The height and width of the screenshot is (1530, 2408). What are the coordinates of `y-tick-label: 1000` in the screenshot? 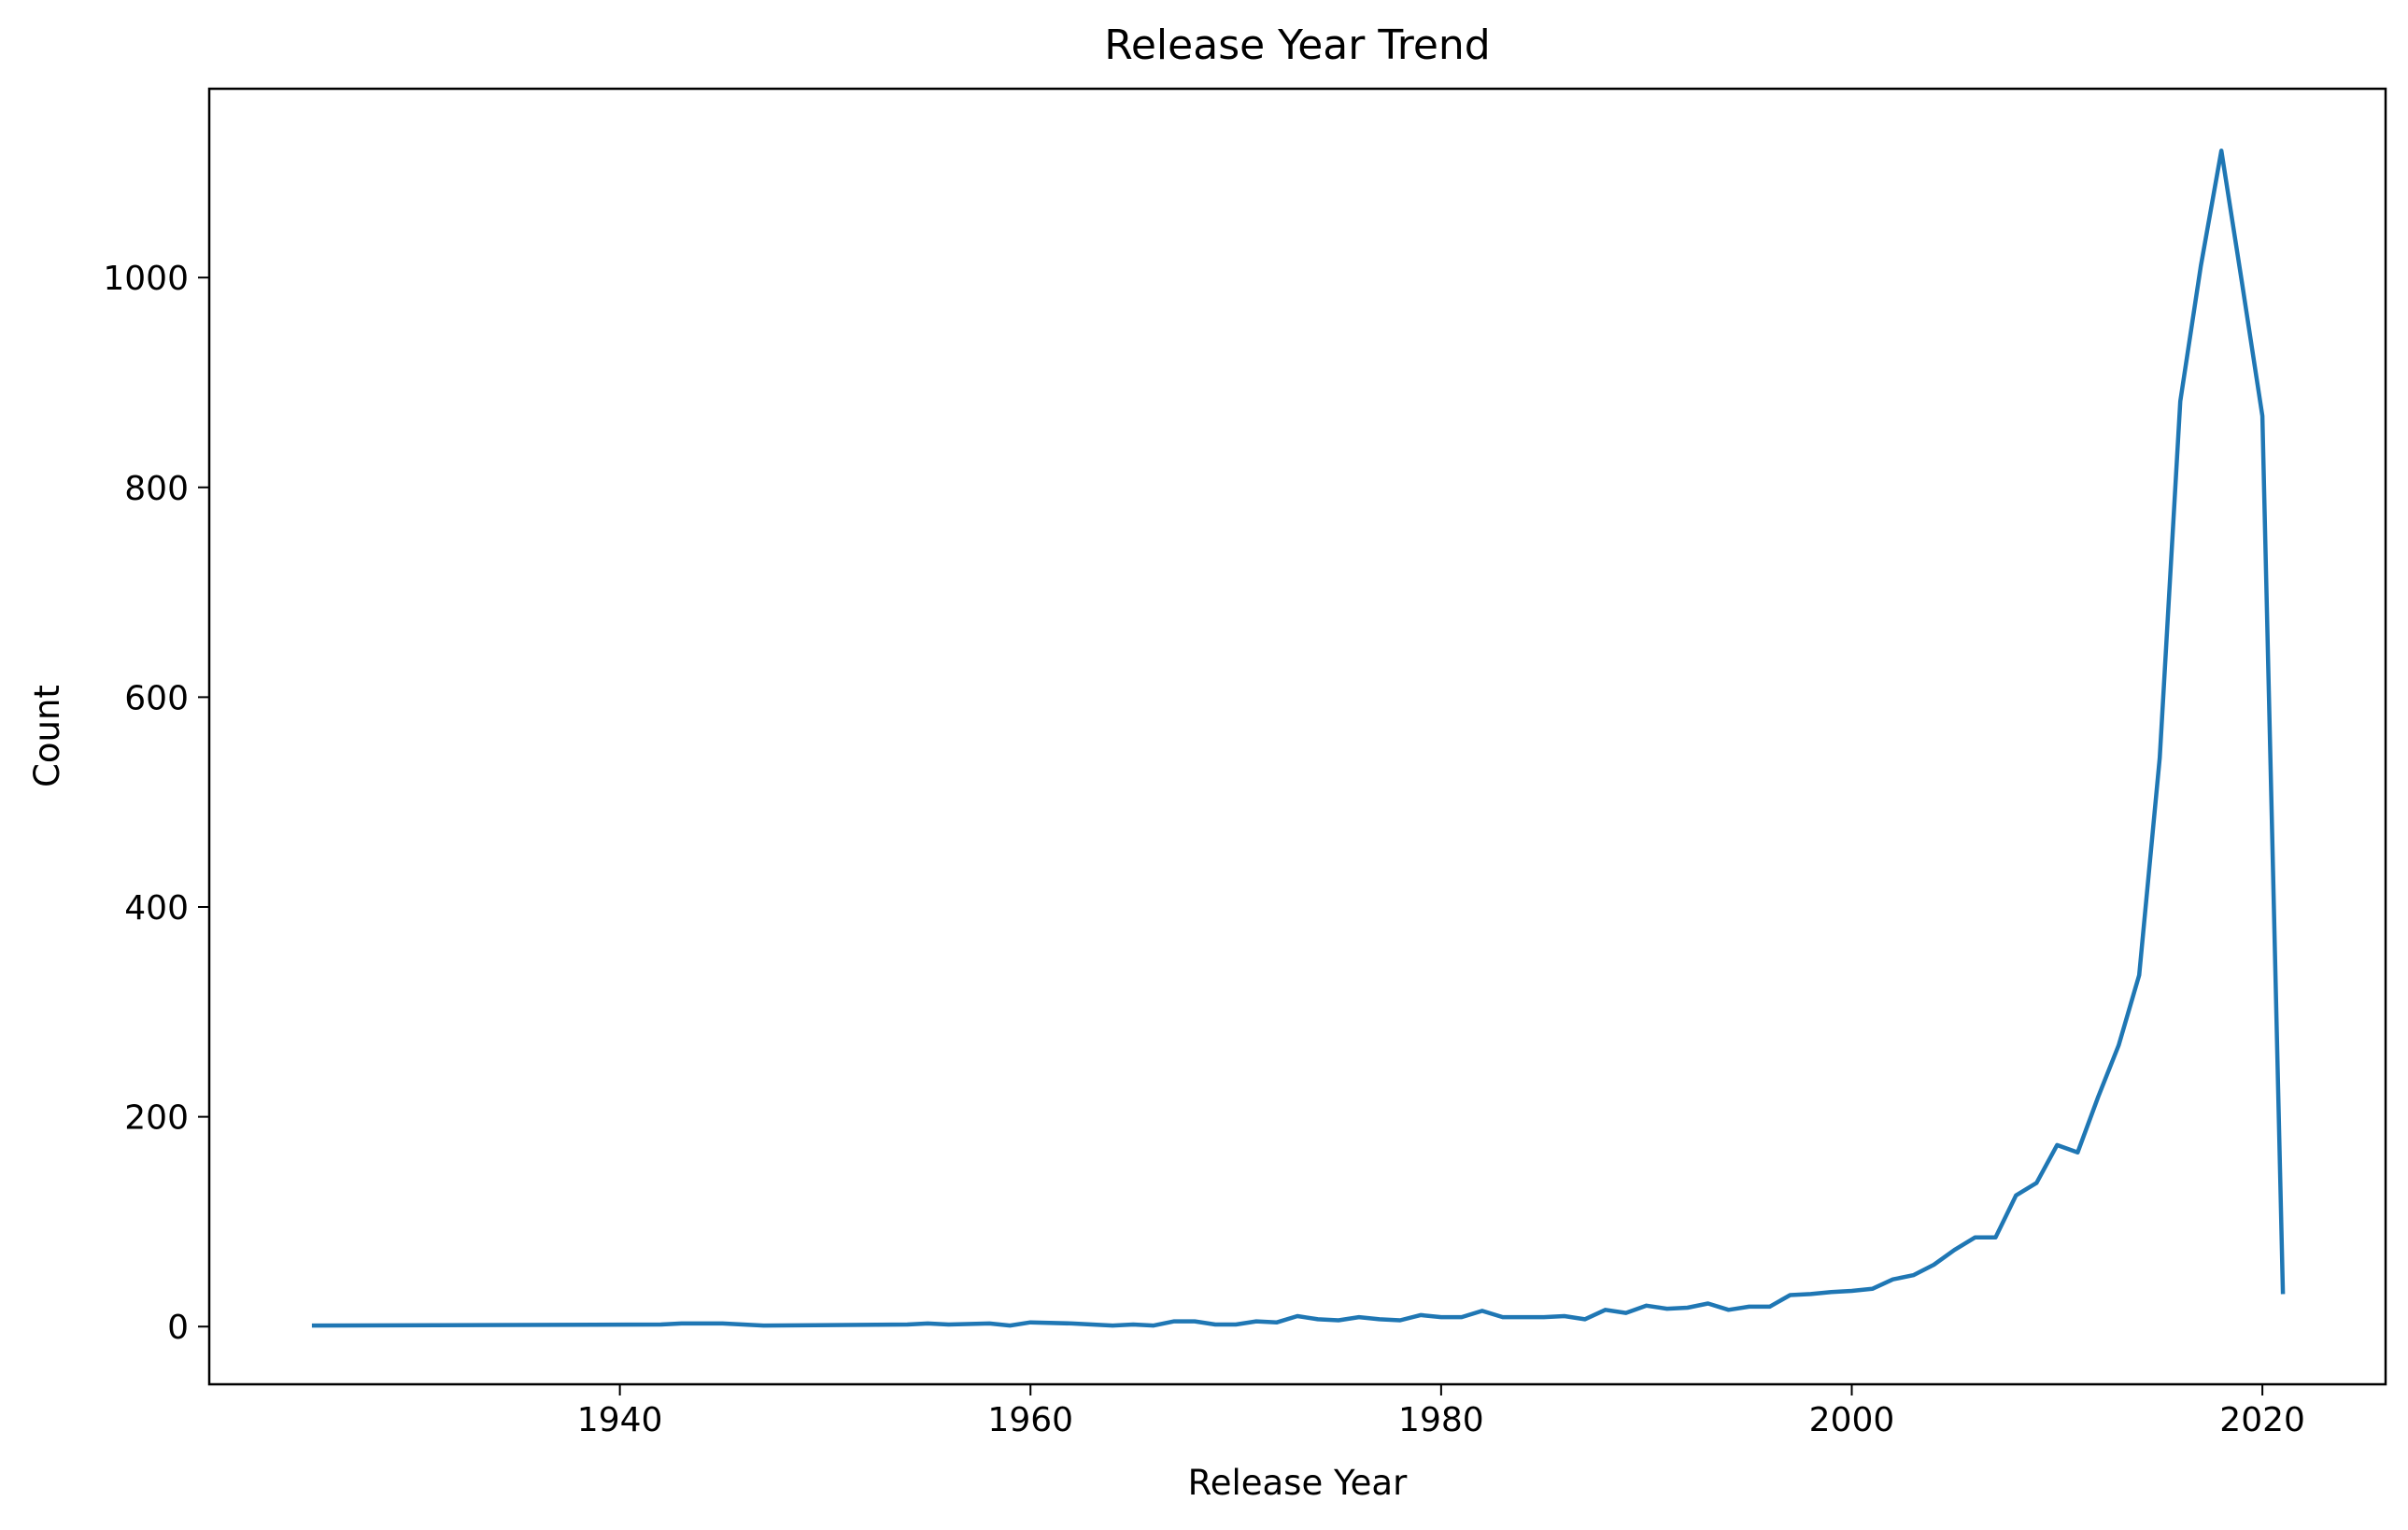 It's located at (146, 279).